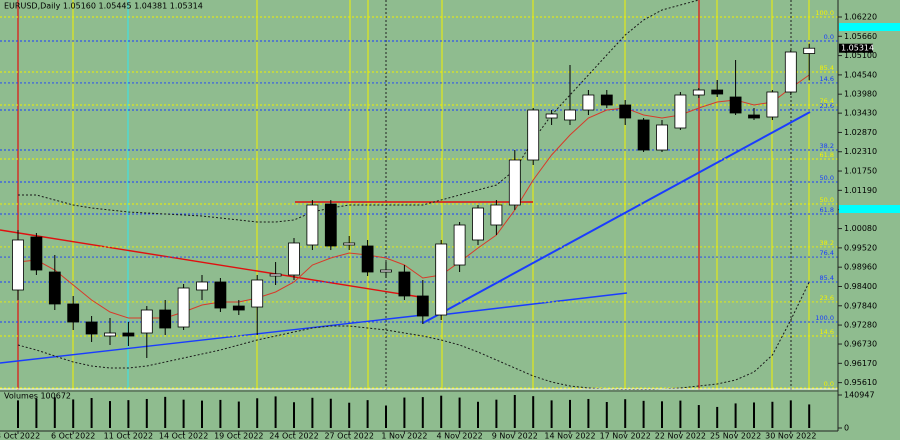 Image resolution: width=900 pixels, height=440 pixels. What do you see at coordinates (238, 436) in the screenshot?
I see `x-tick-label: 19 Oct 2022` at bounding box center [238, 436].